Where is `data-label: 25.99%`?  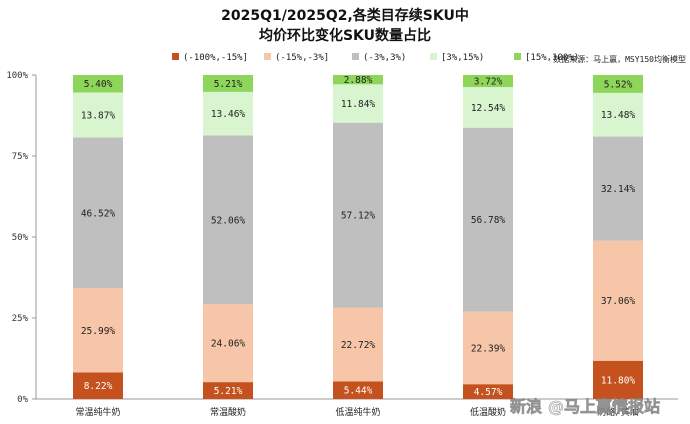
data-label: 25.99% is located at coordinates (98, 331).